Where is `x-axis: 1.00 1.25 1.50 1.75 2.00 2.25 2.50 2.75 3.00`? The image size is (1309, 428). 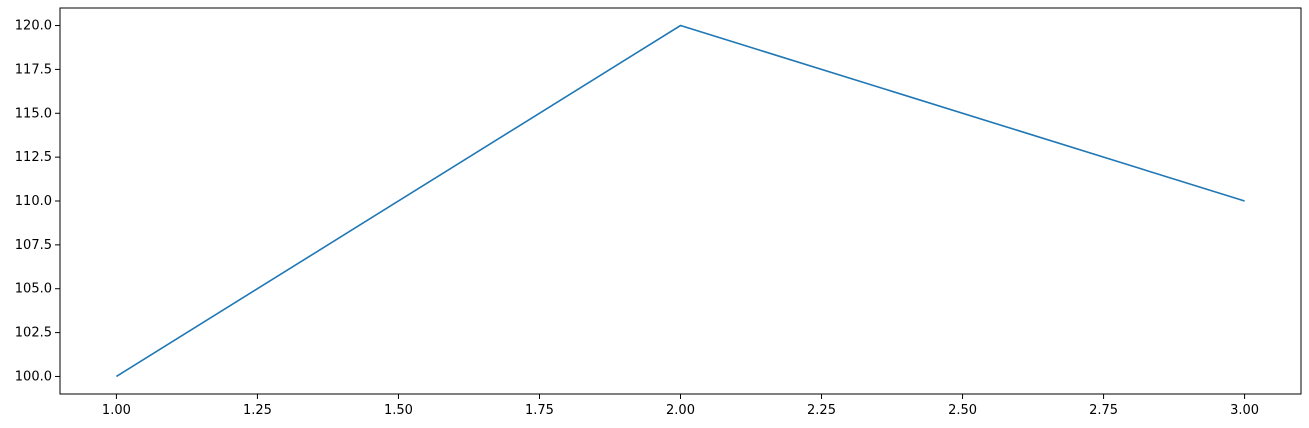 x-axis: 1.00 1.25 1.50 1.75 2.00 2.25 2.50 2.75 3.00 is located at coordinates (680, 406).